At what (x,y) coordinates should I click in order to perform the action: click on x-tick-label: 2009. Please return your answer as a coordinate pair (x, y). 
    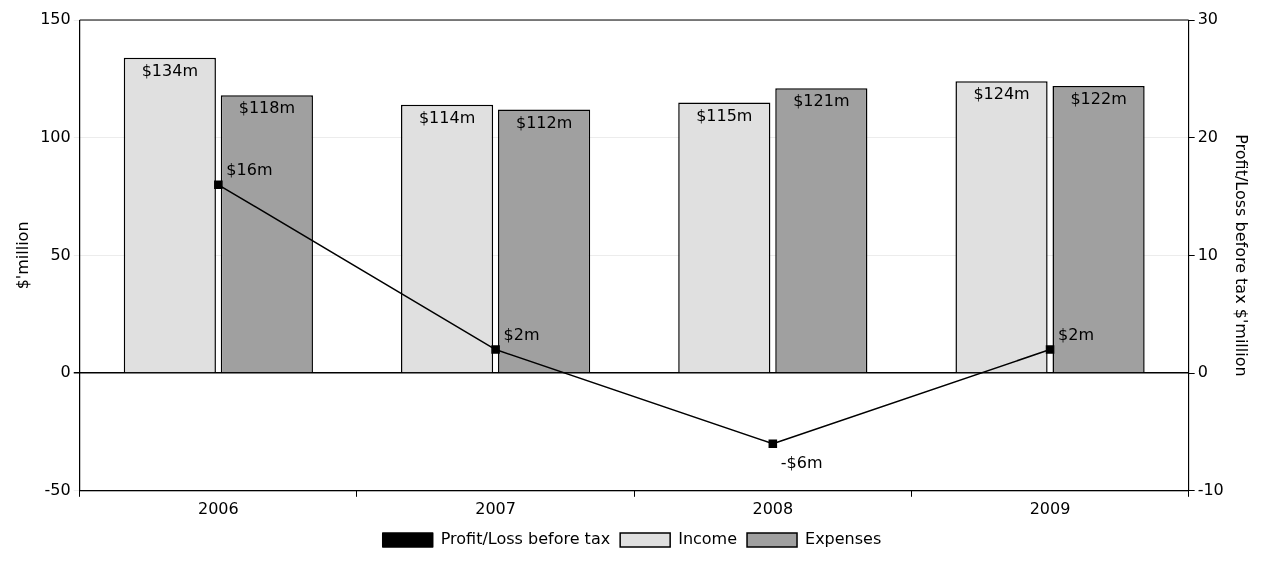
    Looking at the image, I should click on (1050, 508).